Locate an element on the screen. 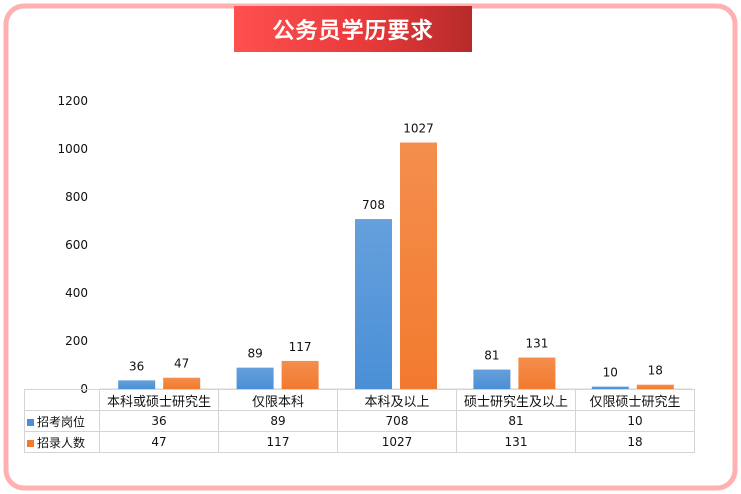 The width and height of the screenshot is (741, 494). data-table-row-series-1: 招考岗位 36 89 708 81 10 is located at coordinates (359, 421).